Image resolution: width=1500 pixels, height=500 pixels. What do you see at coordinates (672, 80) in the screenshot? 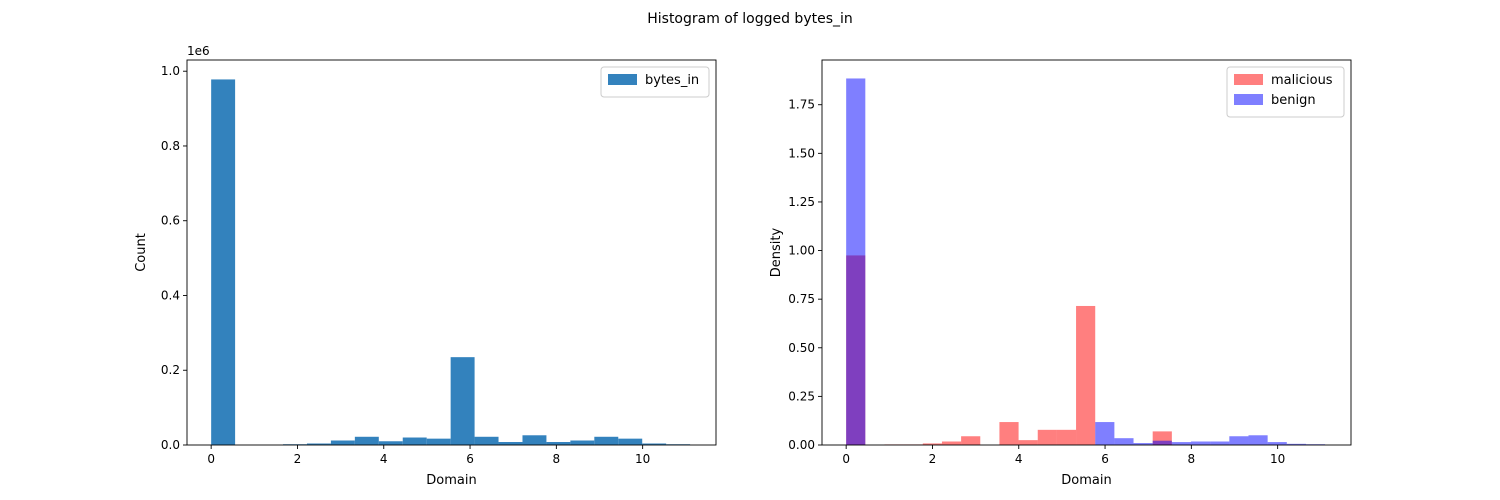
I see `legend-label-bytes_in: bytes_in` at bounding box center [672, 80].